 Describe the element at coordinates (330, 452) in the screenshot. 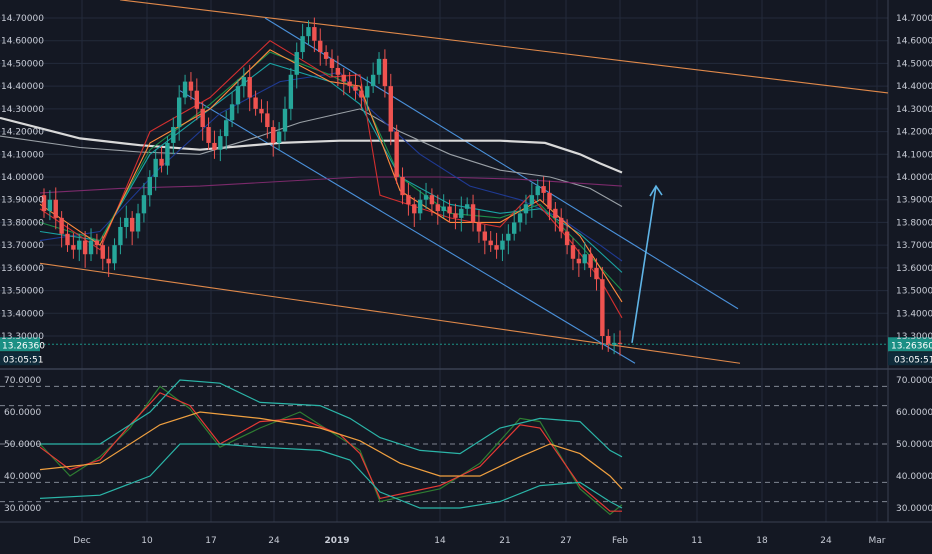

I see `indicator-line` at that location.